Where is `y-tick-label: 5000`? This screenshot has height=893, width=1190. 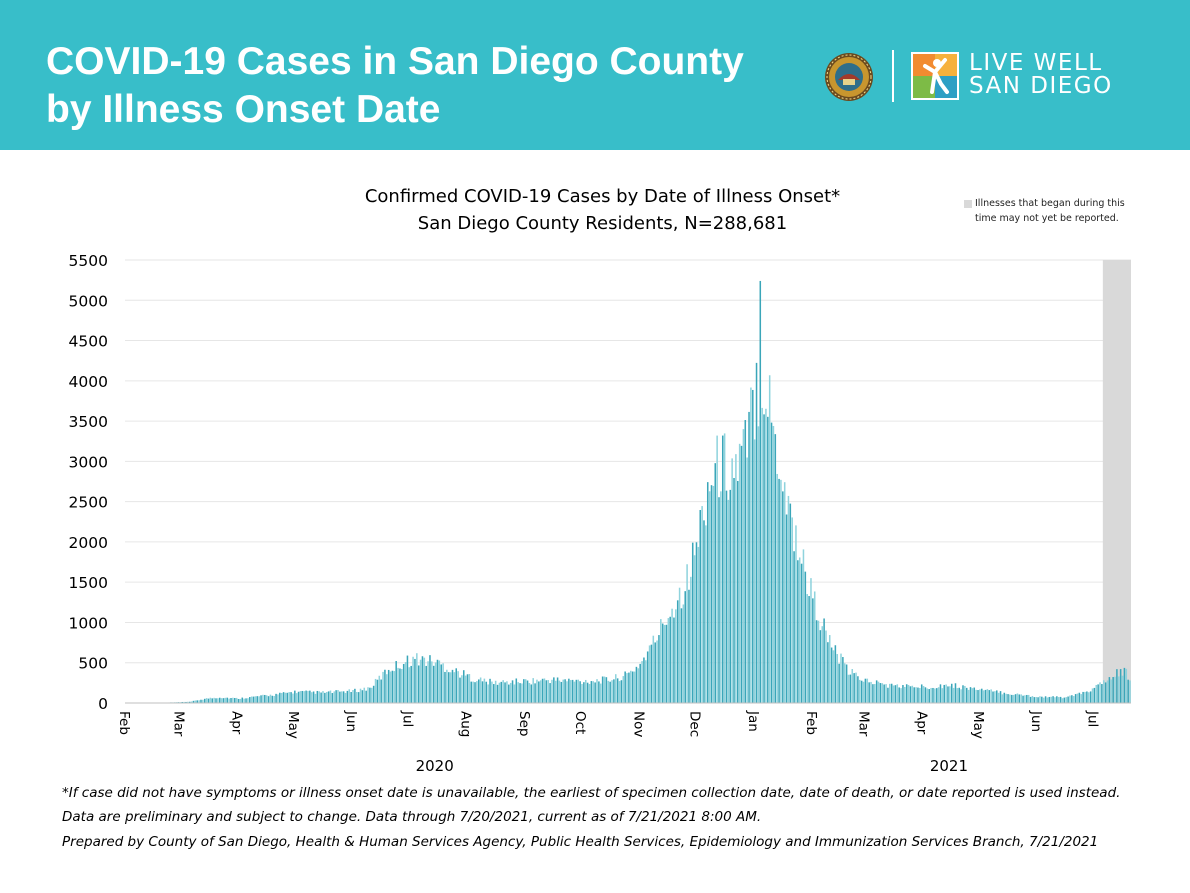 y-tick-label: 5000 is located at coordinates (88, 301).